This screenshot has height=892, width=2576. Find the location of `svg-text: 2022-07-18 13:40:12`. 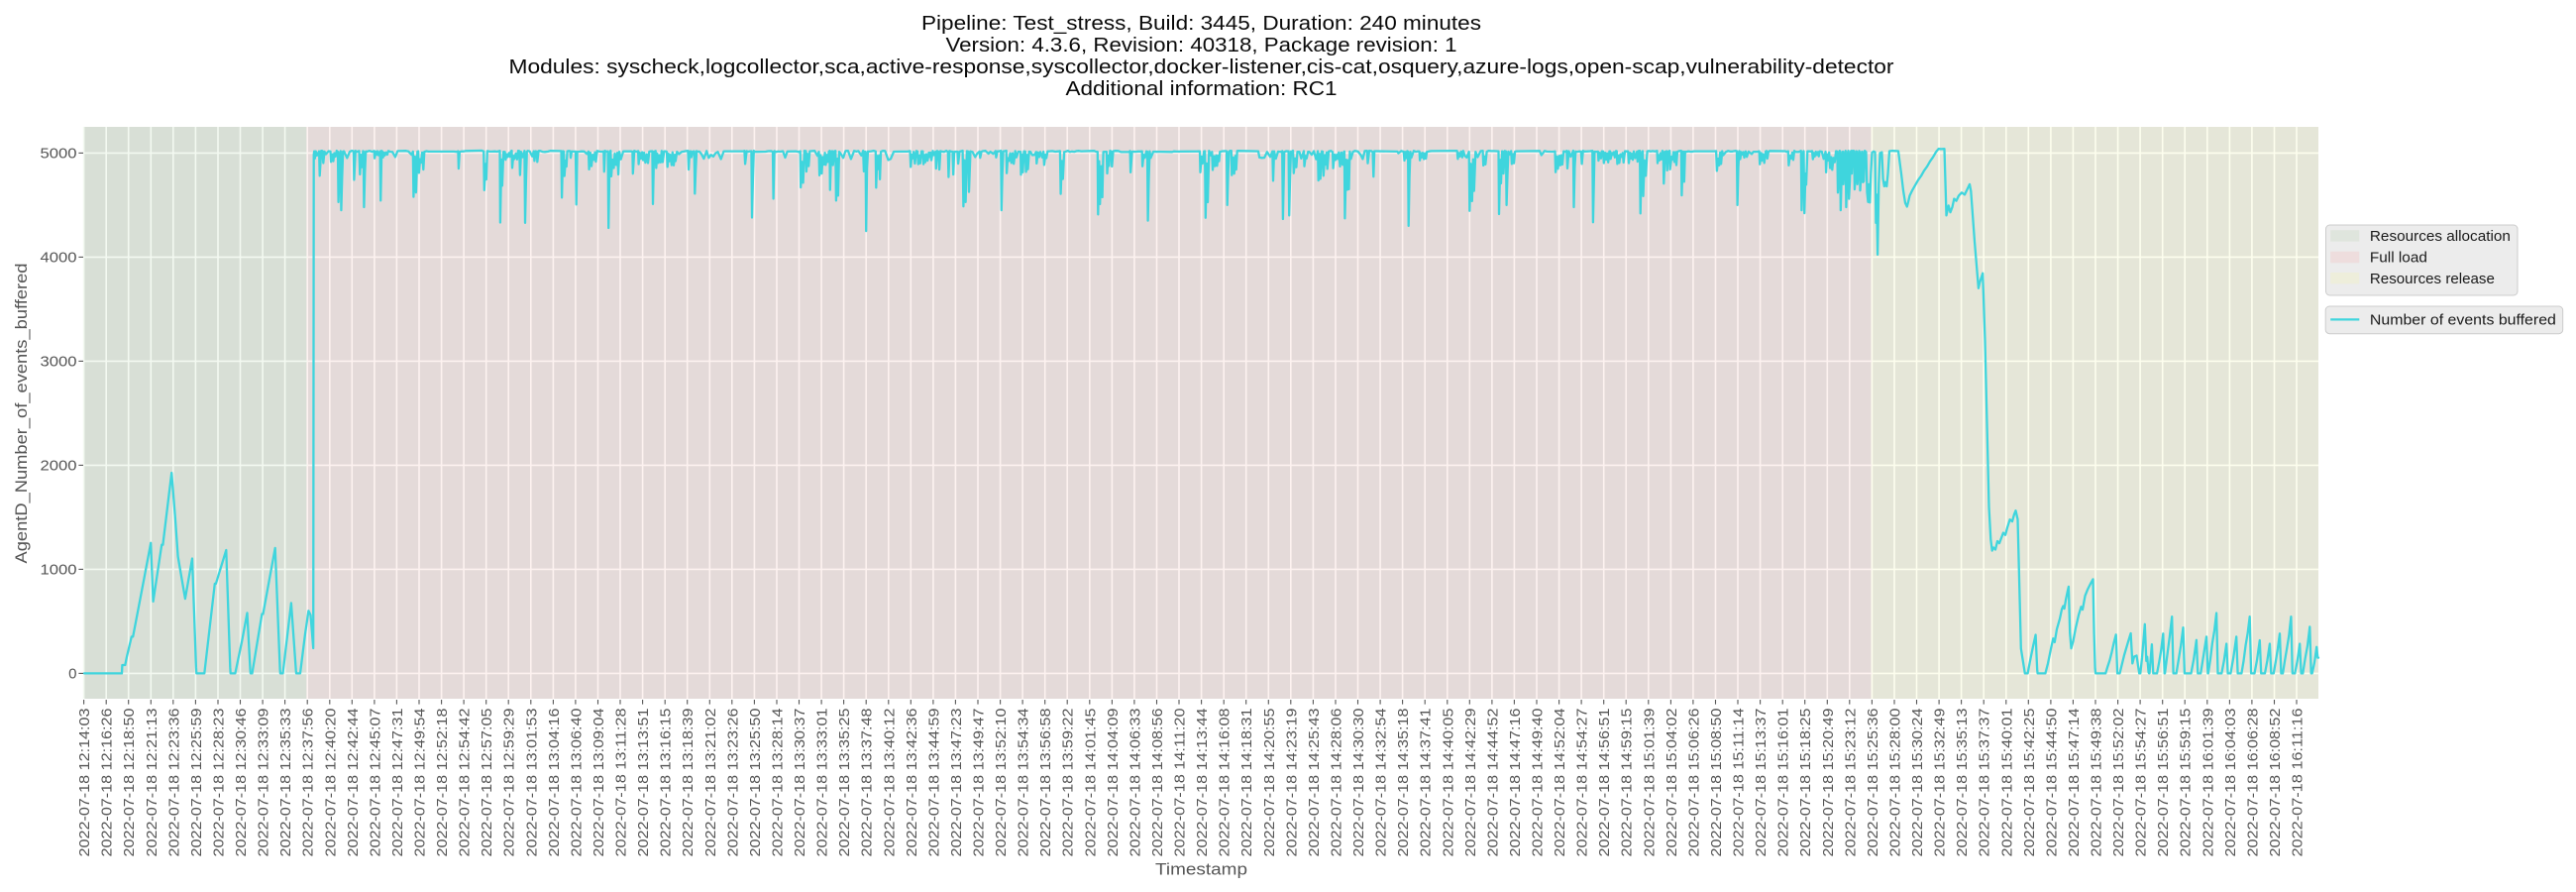

svg-text: 2022-07-18 13:40:12 is located at coordinates (890, 783).